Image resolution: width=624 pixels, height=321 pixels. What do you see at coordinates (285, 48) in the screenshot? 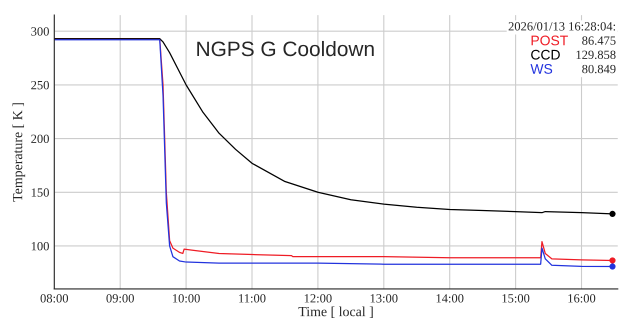
I see `text: NGPS G Cooldown` at bounding box center [285, 48].